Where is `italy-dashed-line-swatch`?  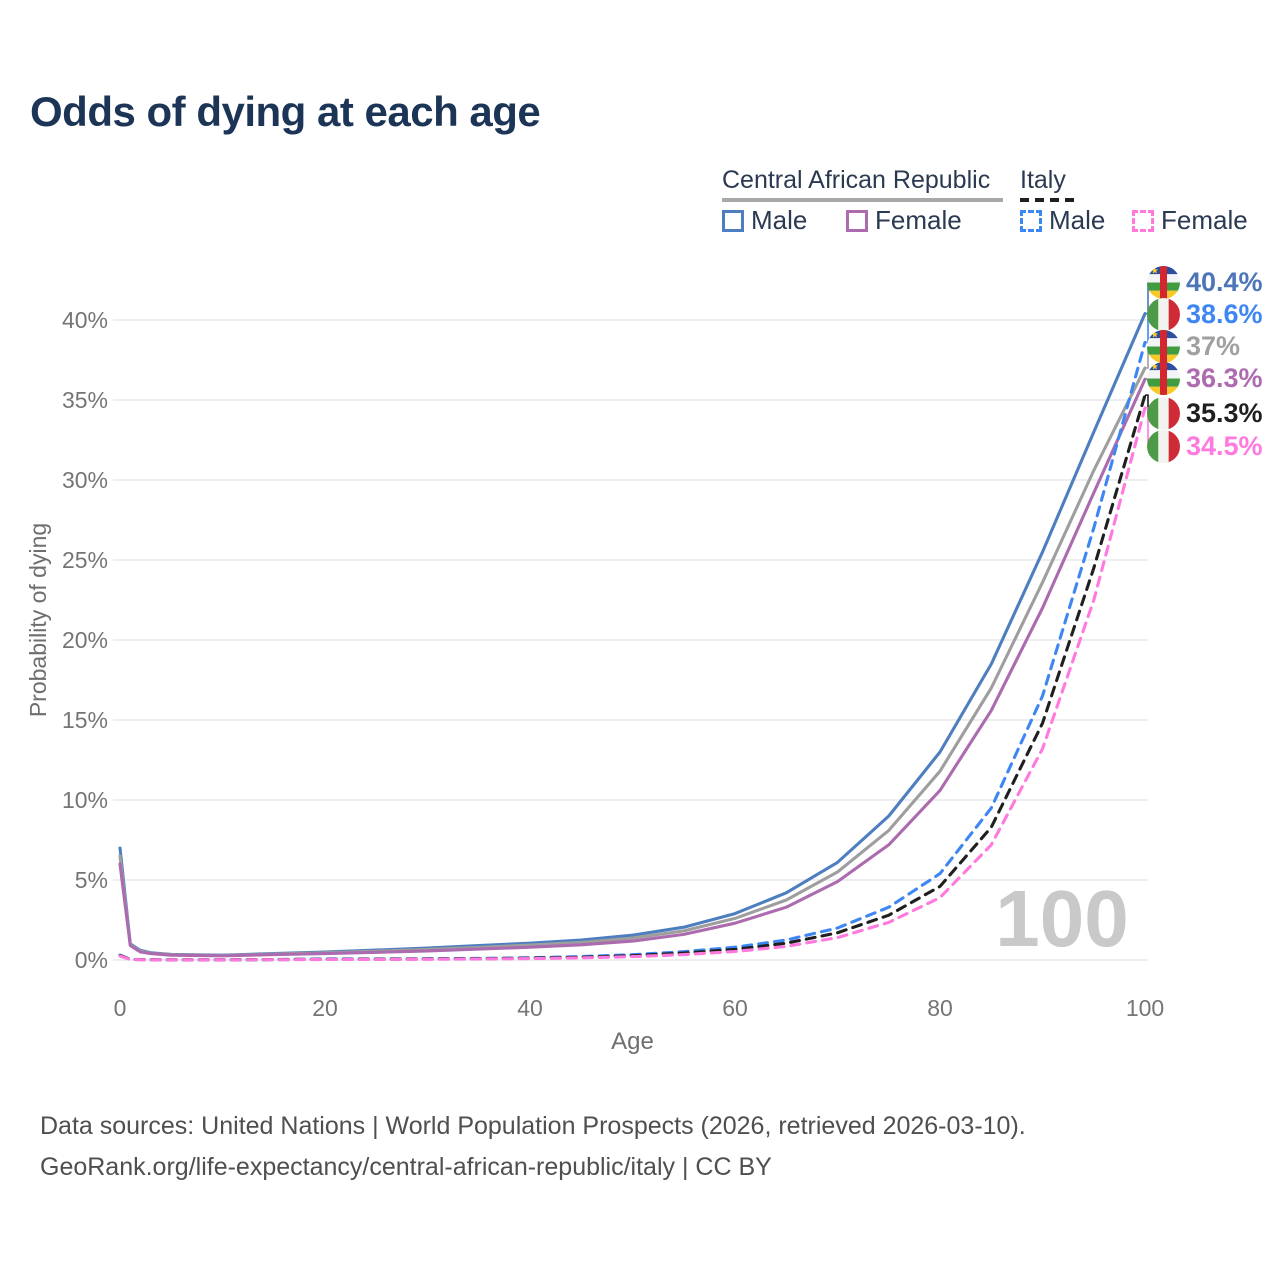
italy-dashed-line-swatch is located at coordinates (1048, 200).